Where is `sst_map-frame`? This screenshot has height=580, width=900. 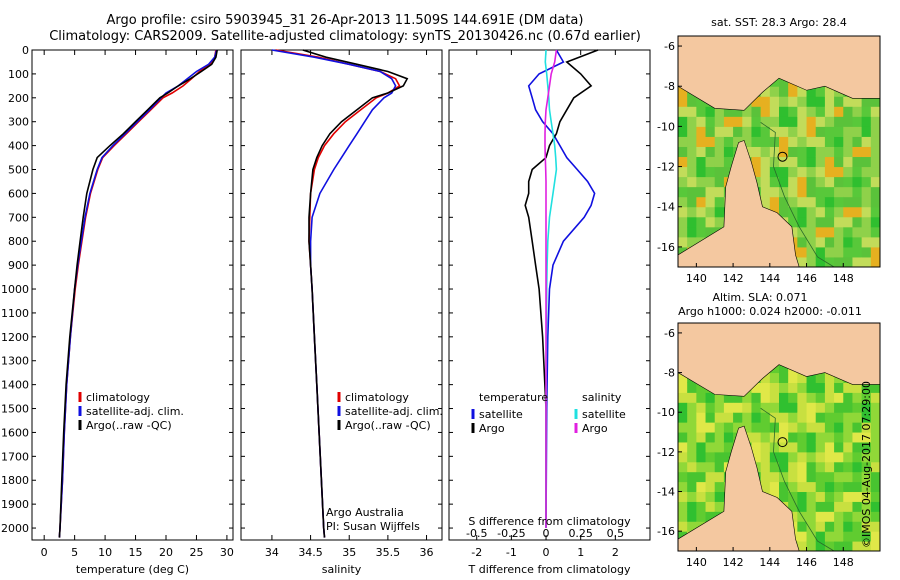
sst_map-frame is located at coordinates (779, 151).